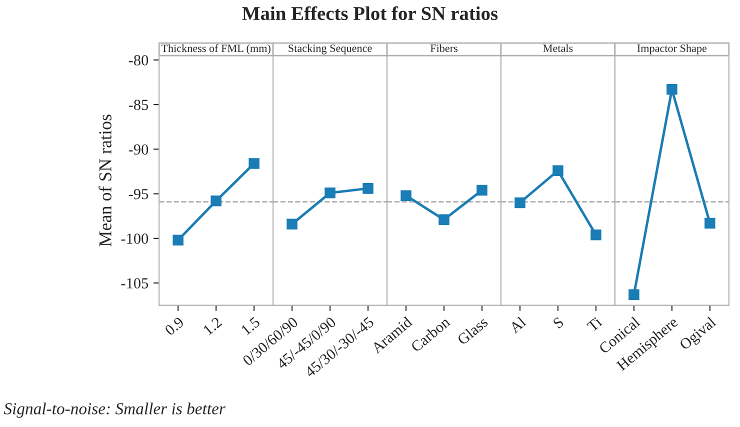 This screenshot has width=740, height=427. I want to click on y-tick-label: -85, so click(138, 105).